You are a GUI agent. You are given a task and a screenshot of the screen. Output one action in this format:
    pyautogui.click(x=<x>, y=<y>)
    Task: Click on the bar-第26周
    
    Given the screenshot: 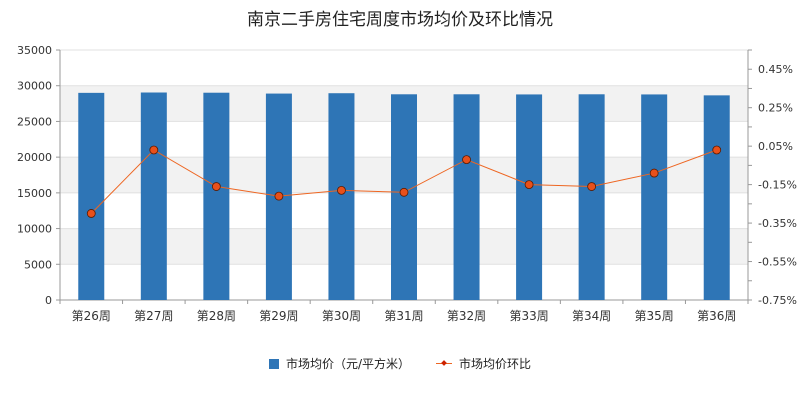 What is the action you would take?
    pyautogui.click(x=91, y=196)
    